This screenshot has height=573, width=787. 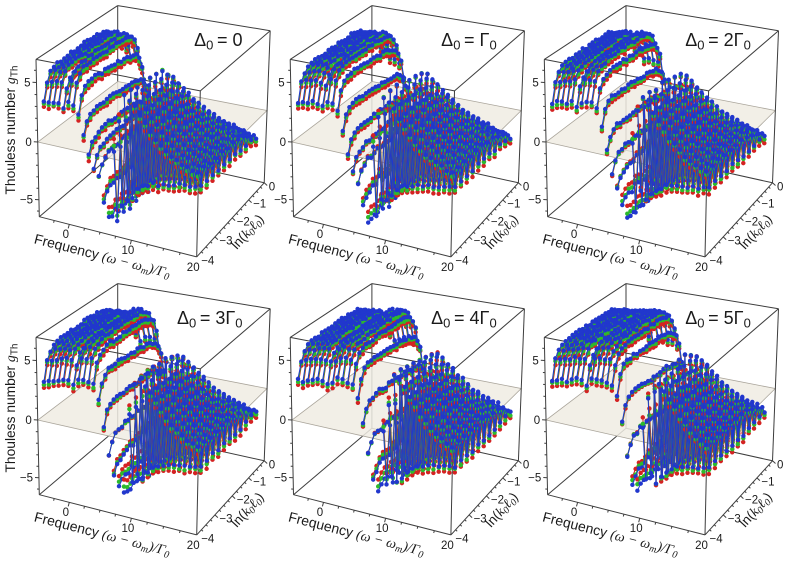 What do you see at coordinates (718, 319) in the screenshot?
I see `svg-text: Δ0 = 5Γ0` at bounding box center [718, 319].